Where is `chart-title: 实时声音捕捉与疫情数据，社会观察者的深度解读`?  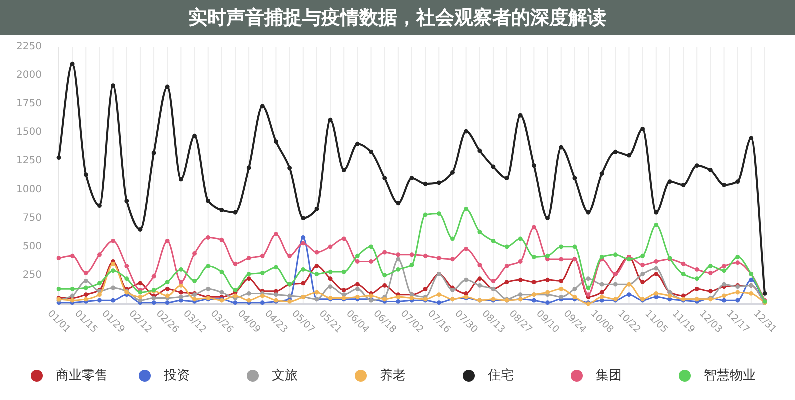
chart-title: 实时声音捕捉与疫情数据，社会观察者的深度解读 is located at coordinates (397, 18).